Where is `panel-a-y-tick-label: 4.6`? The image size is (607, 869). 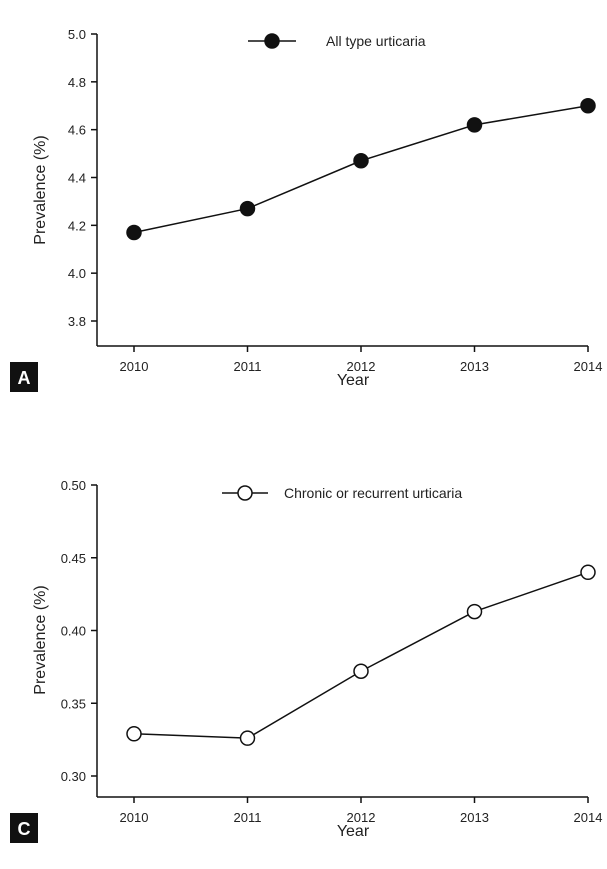 panel-a-y-tick-label: 4.6 is located at coordinates (77, 130).